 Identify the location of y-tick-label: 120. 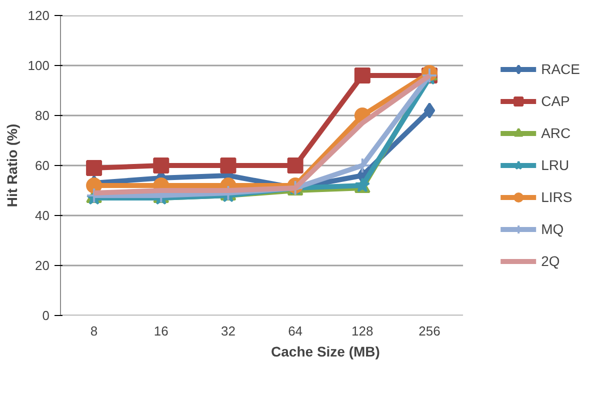
(39, 15).